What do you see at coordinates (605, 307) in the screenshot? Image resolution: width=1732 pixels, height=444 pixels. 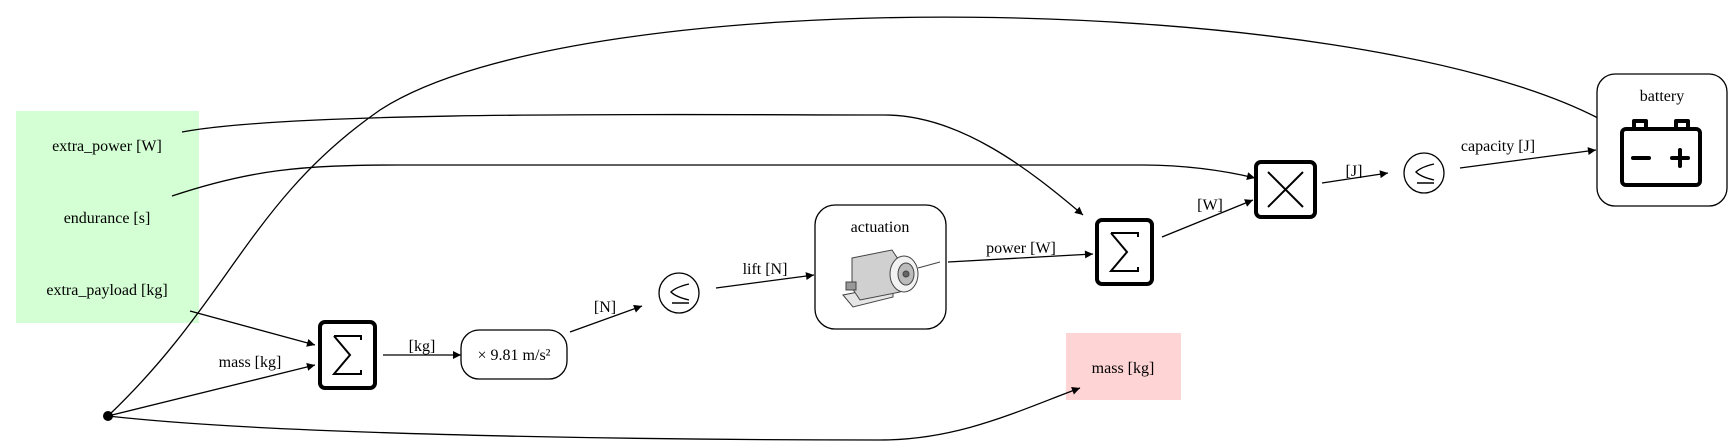 I see `edge-label-newton: [N]` at bounding box center [605, 307].